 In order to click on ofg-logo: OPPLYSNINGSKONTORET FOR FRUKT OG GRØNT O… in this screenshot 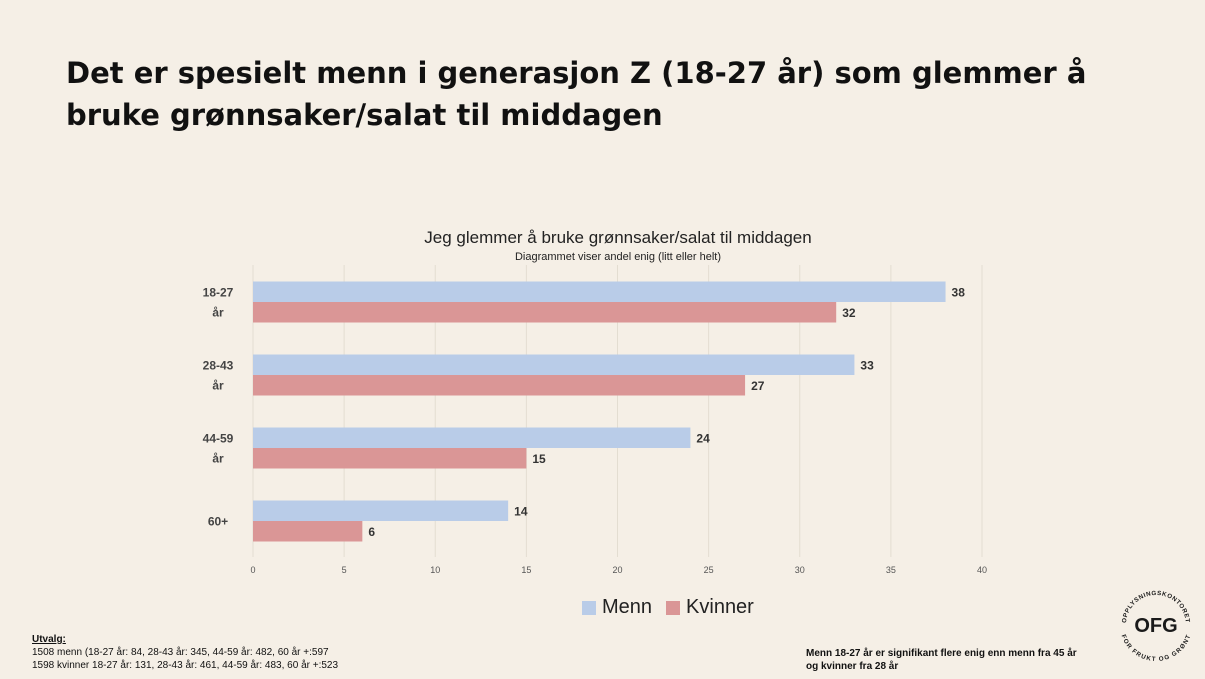, I will do `click(1156, 626)`.